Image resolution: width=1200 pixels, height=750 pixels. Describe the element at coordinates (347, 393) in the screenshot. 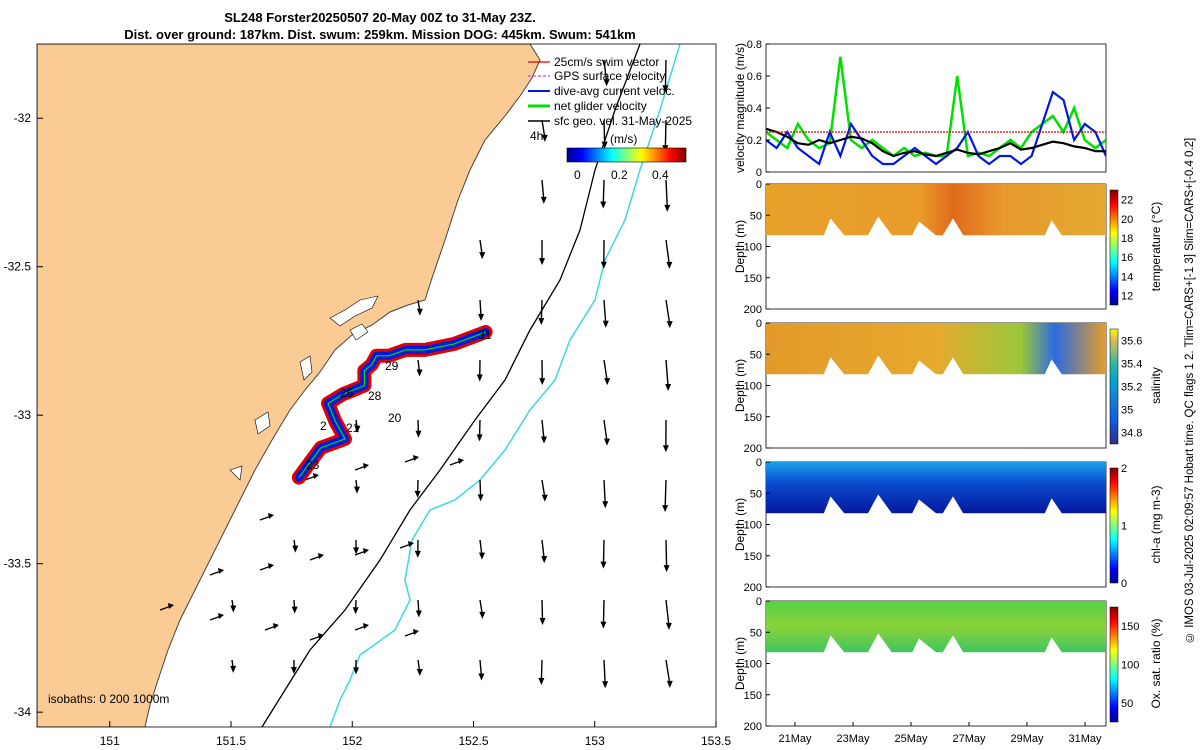

I see `day-label-26: 26` at that location.